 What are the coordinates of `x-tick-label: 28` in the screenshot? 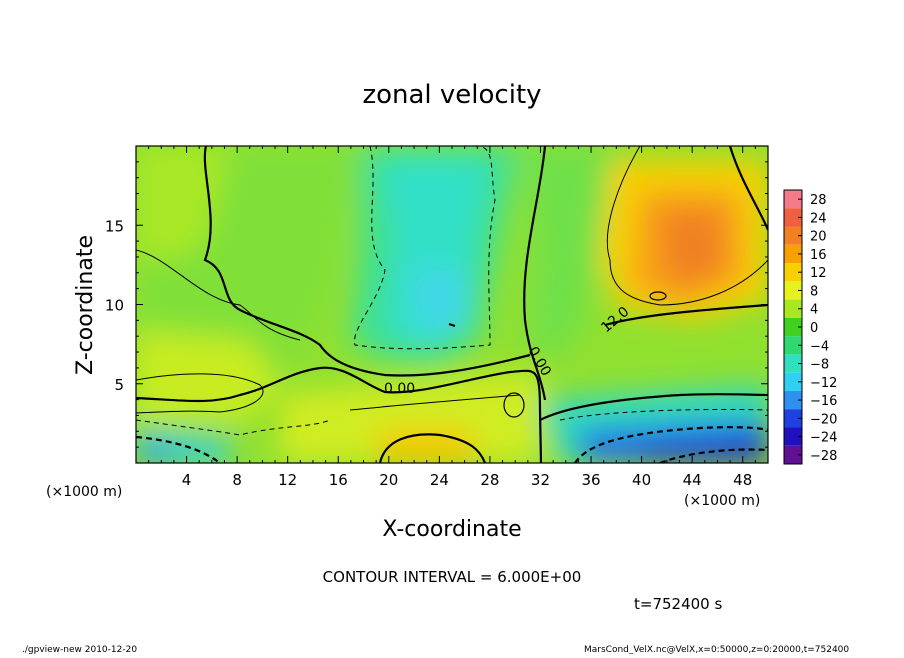 It's located at (489, 480).